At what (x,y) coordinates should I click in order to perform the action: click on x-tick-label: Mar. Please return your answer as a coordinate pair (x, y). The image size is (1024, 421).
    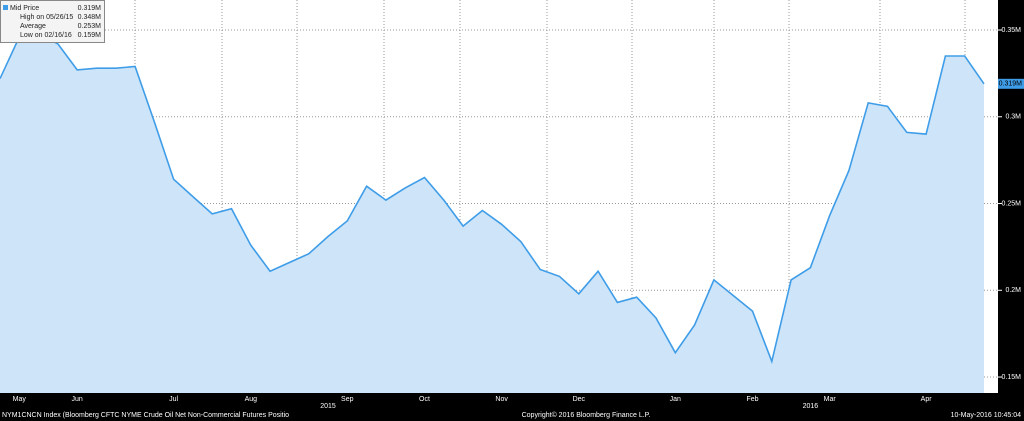
    Looking at the image, I should click on (830, 399).